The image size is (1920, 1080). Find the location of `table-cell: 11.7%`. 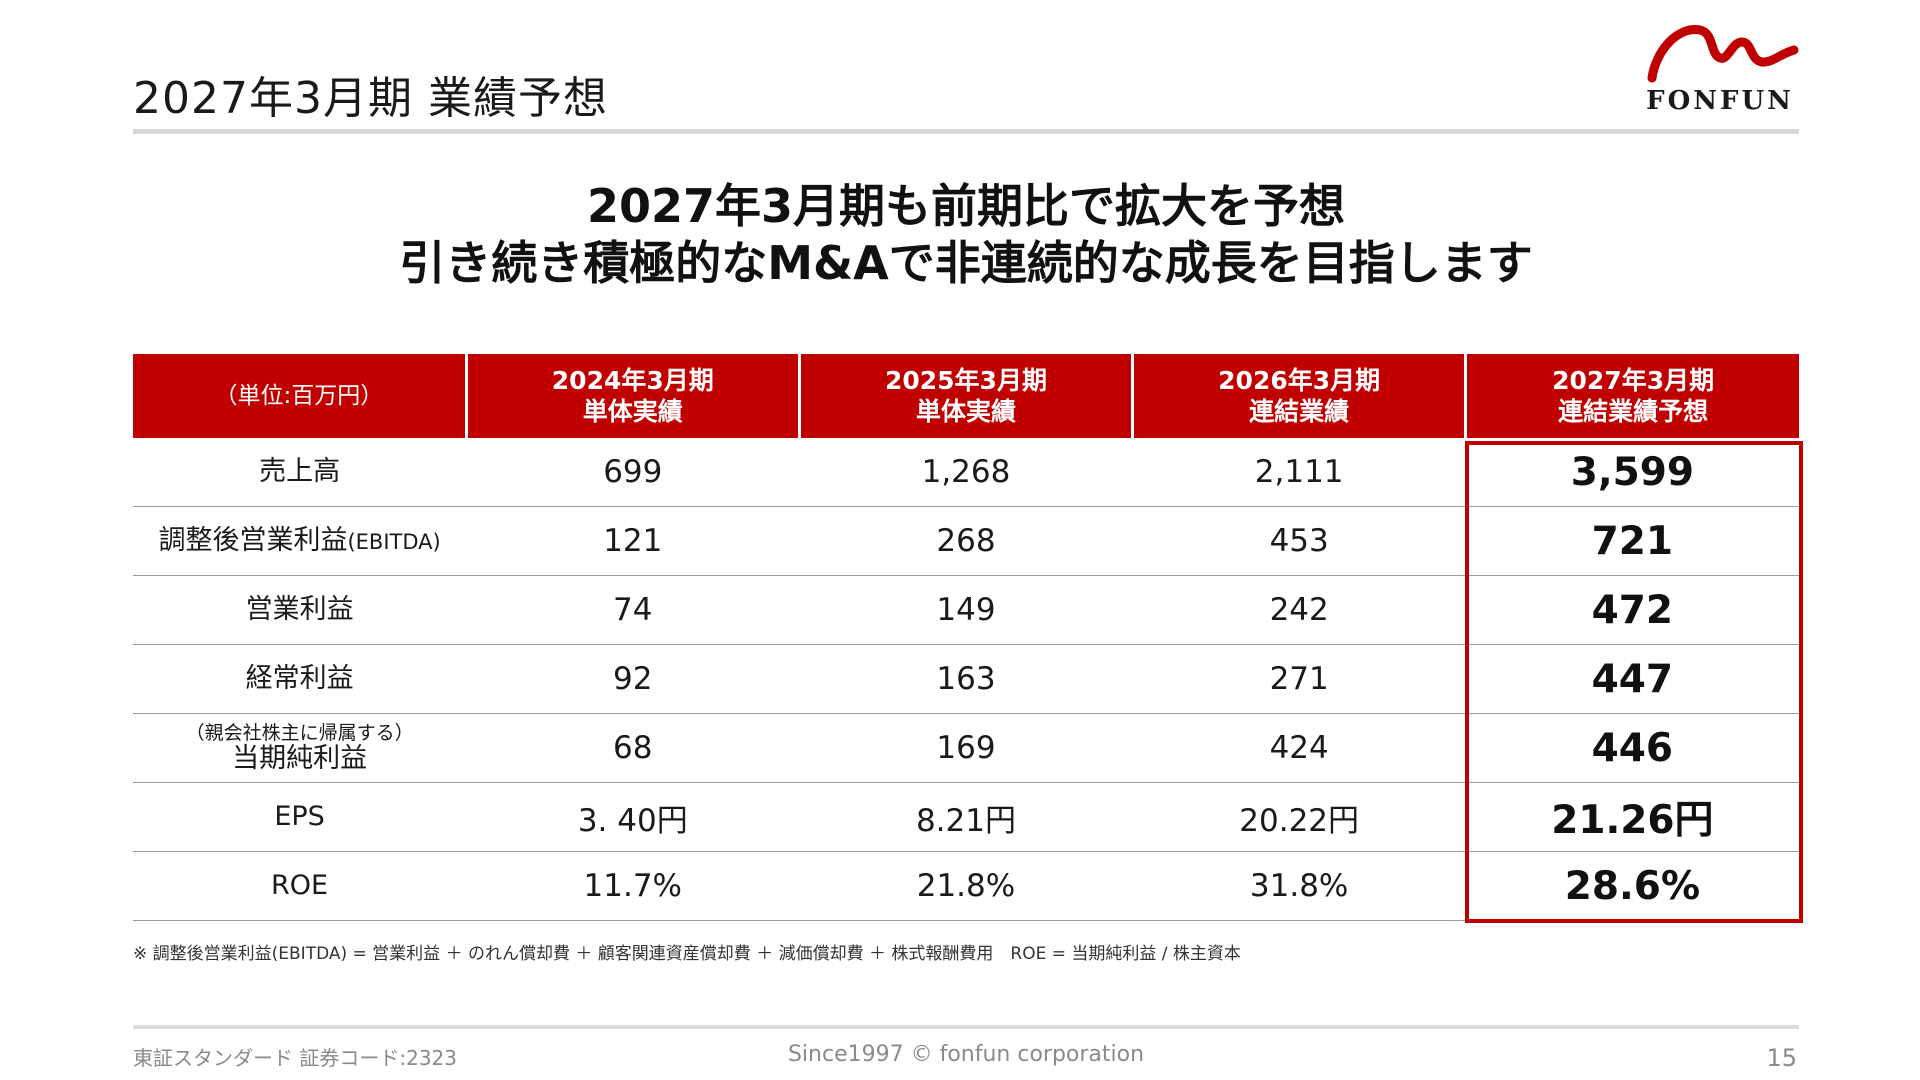

table-cell: 11.7% is located at coordinates (633, 886).